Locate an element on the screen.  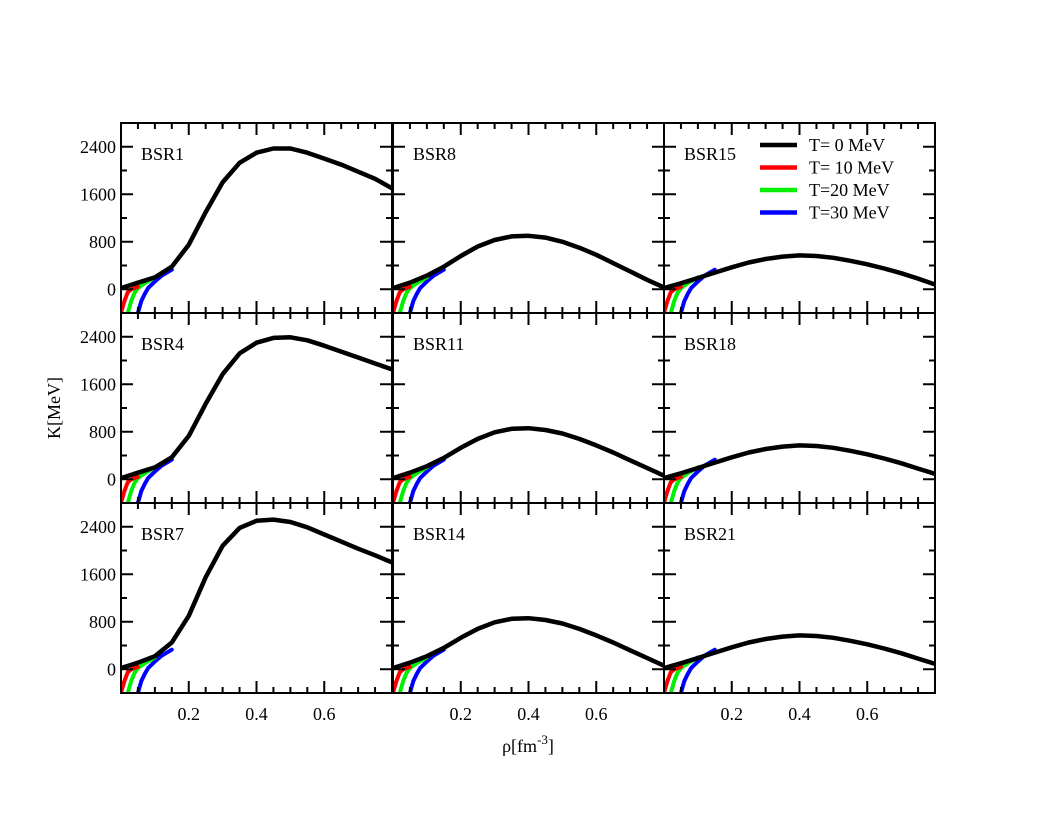
panel-bsr1: BSR1 is located at coordinates (256, 218).